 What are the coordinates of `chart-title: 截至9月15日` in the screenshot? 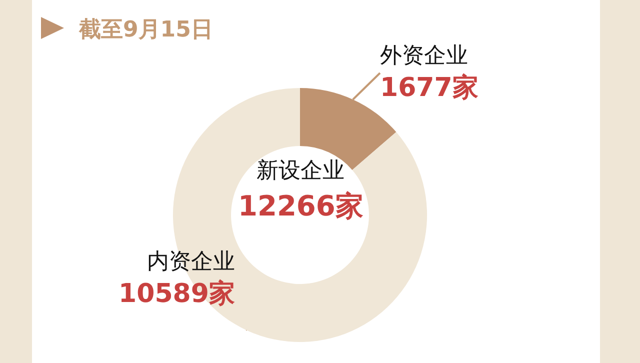 It's located at (145, 30).